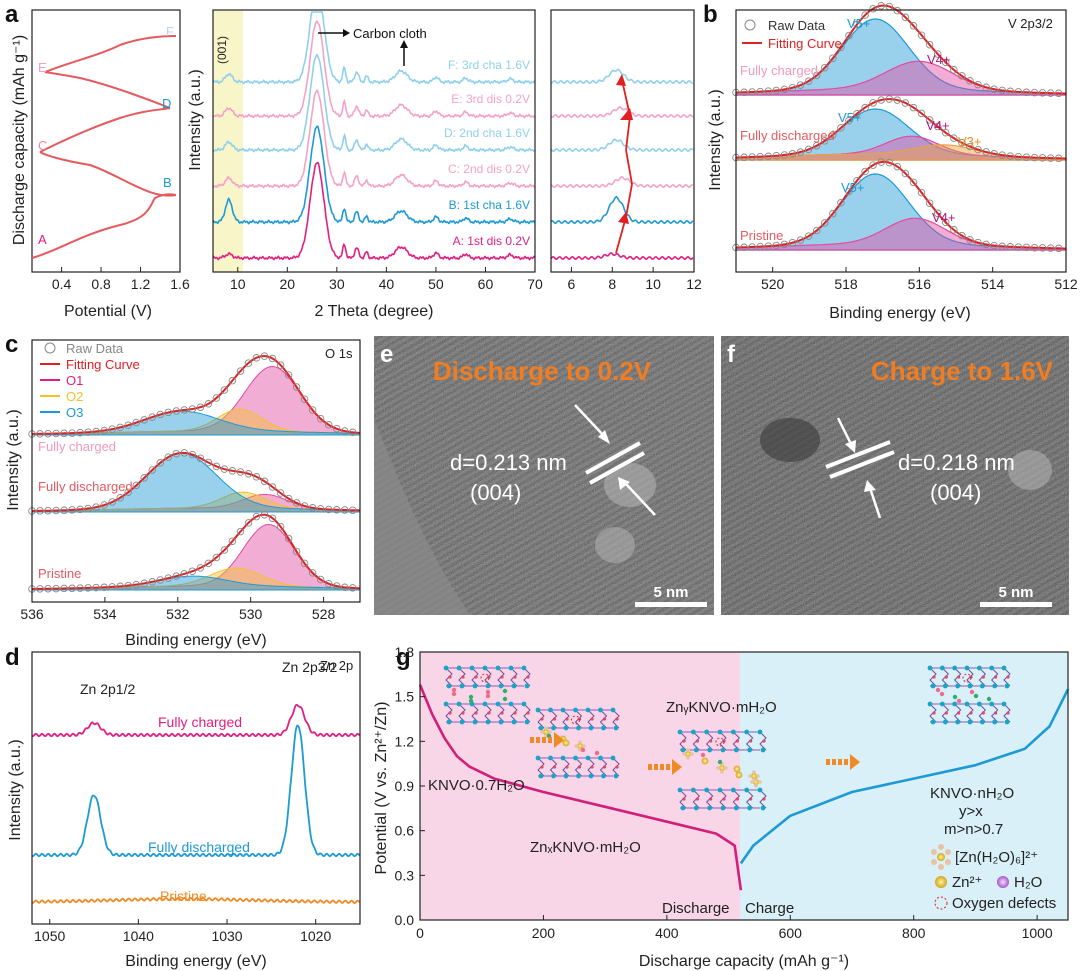  I want to click on g-ion-complex, so click(754, 776).